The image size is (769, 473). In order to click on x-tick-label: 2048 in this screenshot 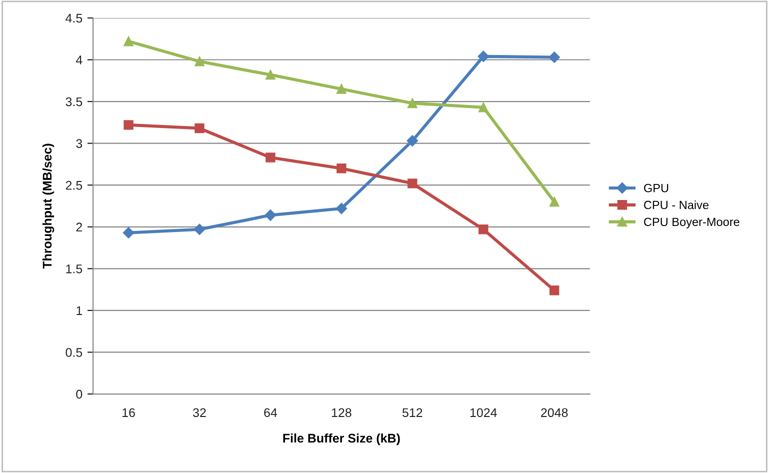, I will do `click(554, 413)`.